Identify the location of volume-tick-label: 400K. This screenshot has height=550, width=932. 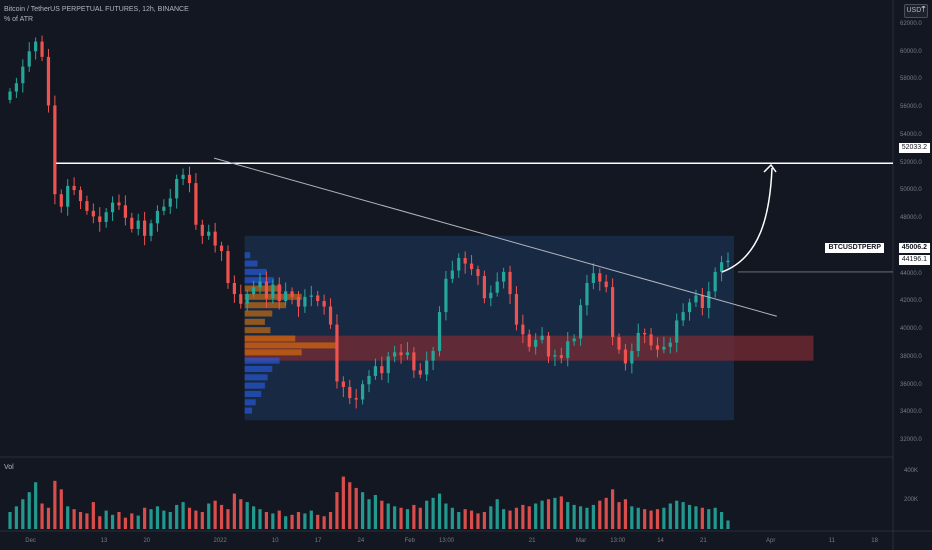
(911, 471).